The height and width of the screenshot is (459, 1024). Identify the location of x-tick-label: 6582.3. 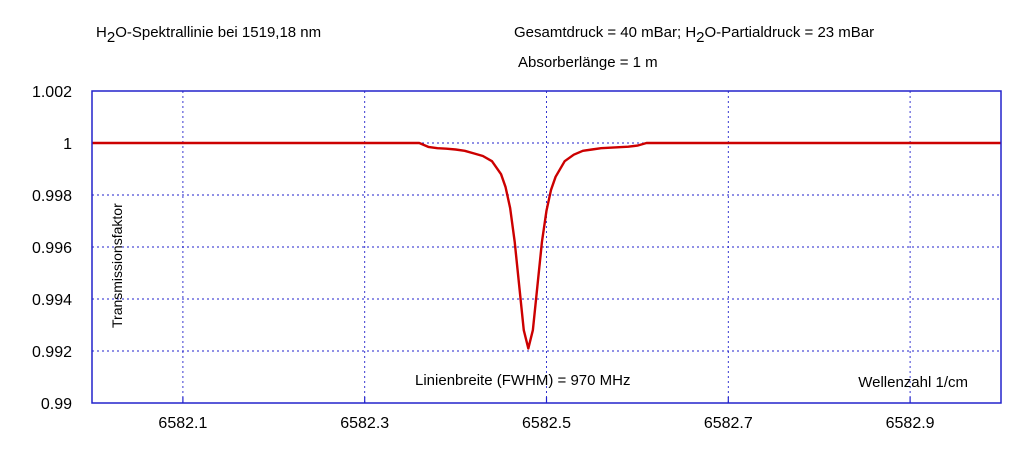
(364, 423).